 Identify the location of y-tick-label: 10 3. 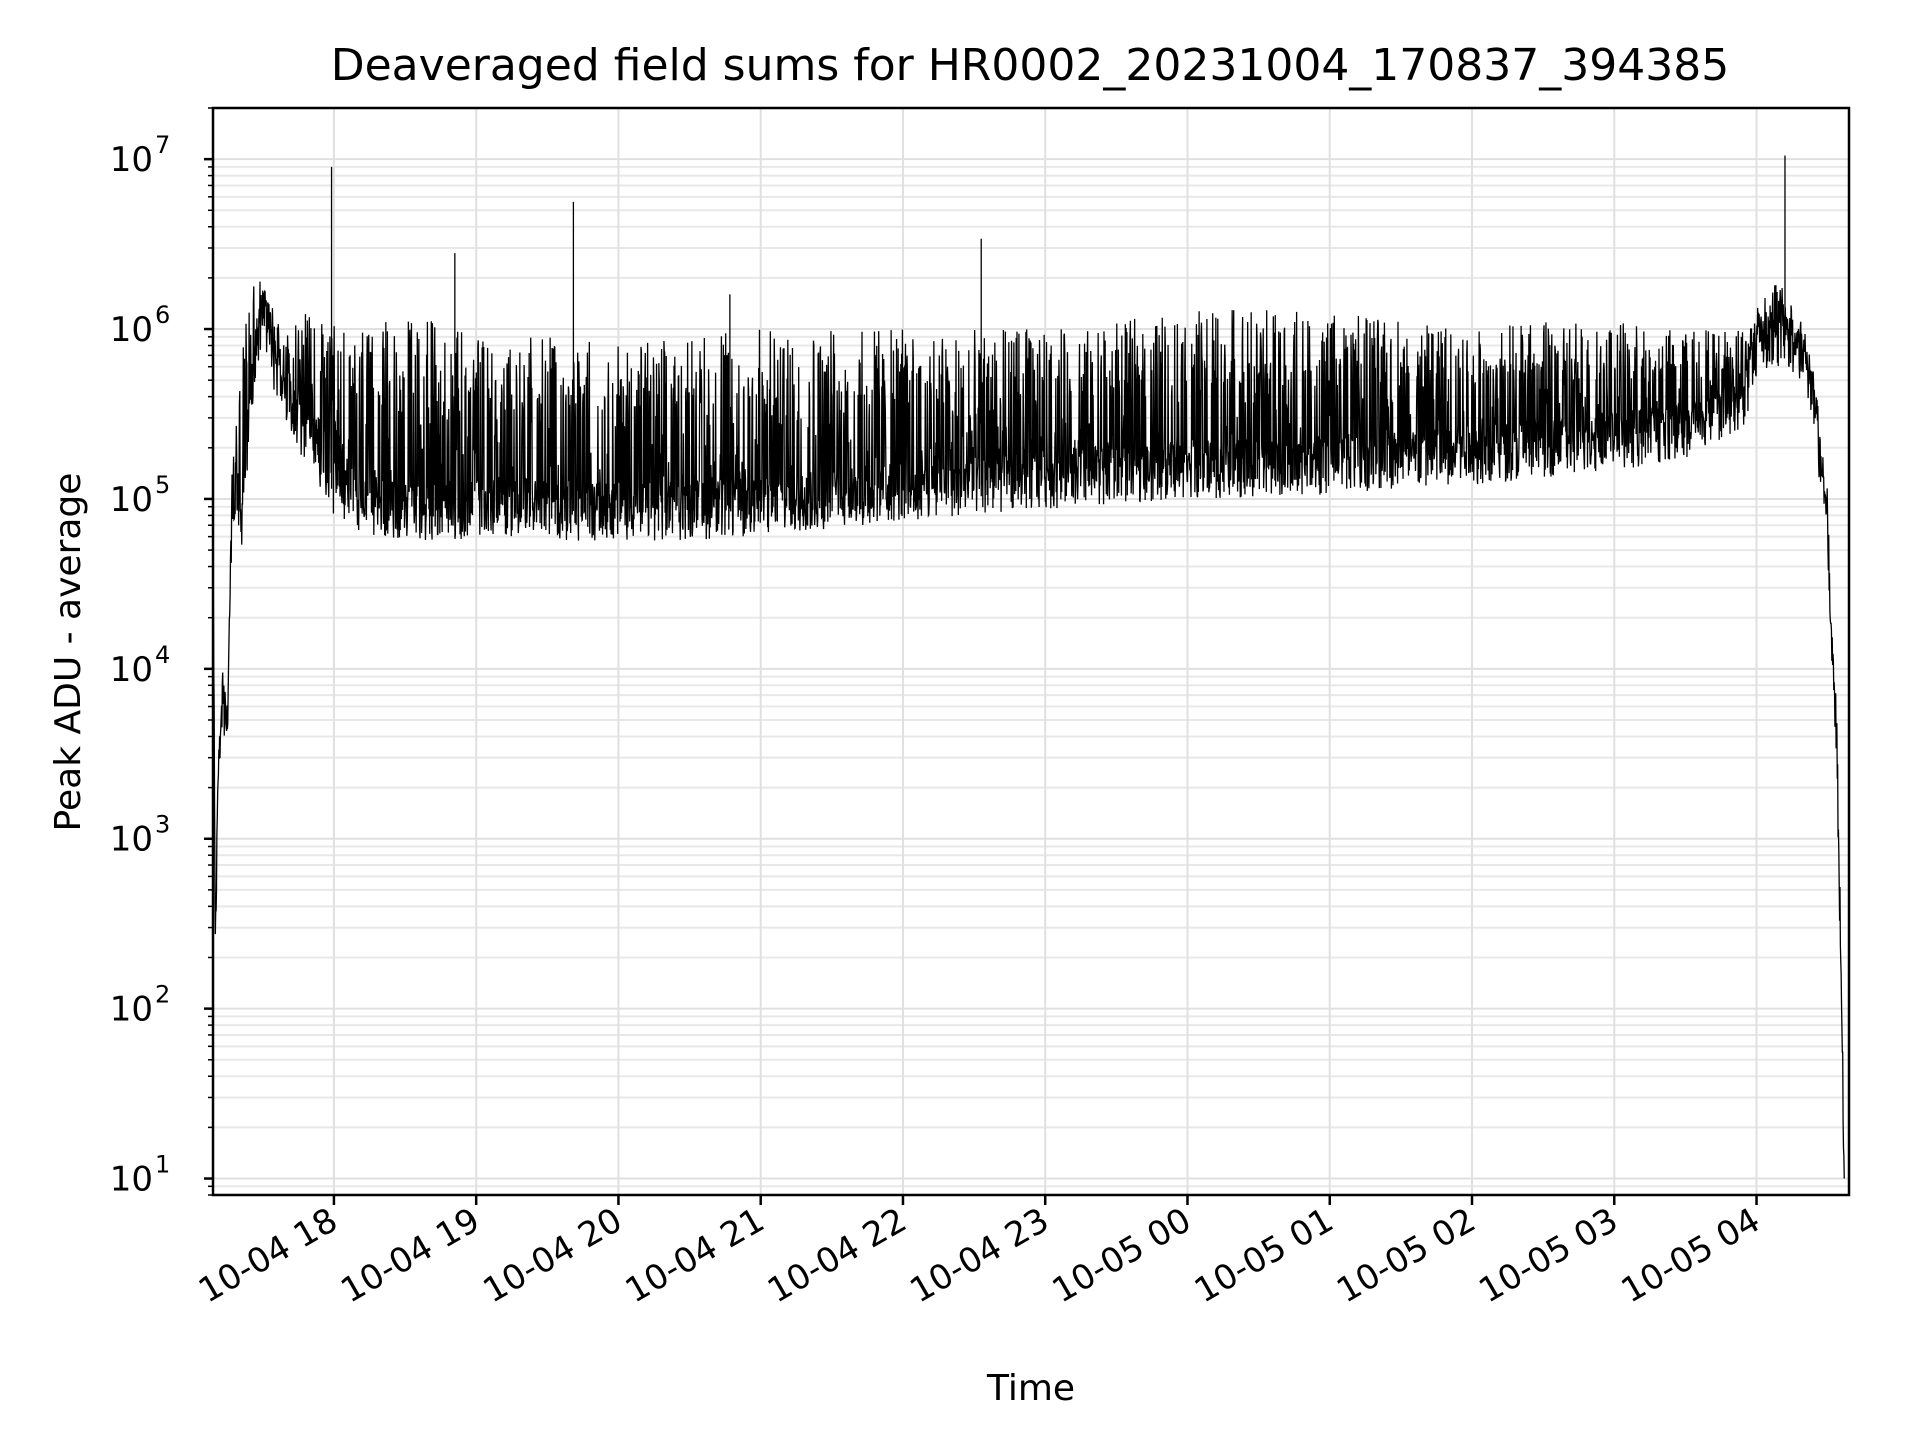
(140, 835).